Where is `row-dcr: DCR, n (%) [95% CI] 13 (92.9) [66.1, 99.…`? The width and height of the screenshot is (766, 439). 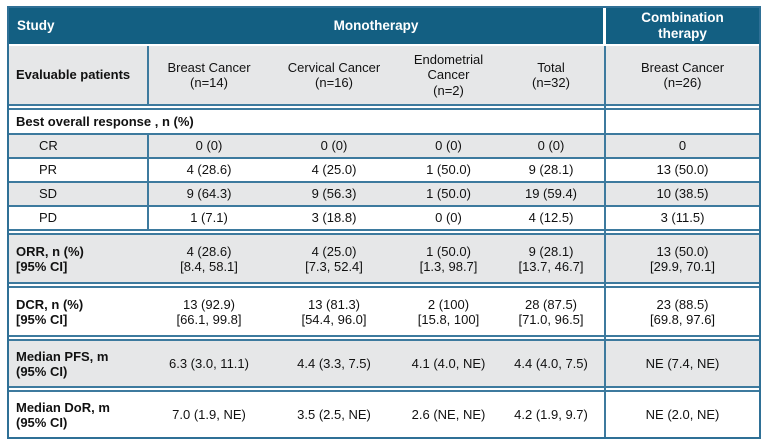
row-dcr: DCR, n (%) [95% CI] 13 (92.9) [66.1, 99.… is located at coordinates (384, 308).